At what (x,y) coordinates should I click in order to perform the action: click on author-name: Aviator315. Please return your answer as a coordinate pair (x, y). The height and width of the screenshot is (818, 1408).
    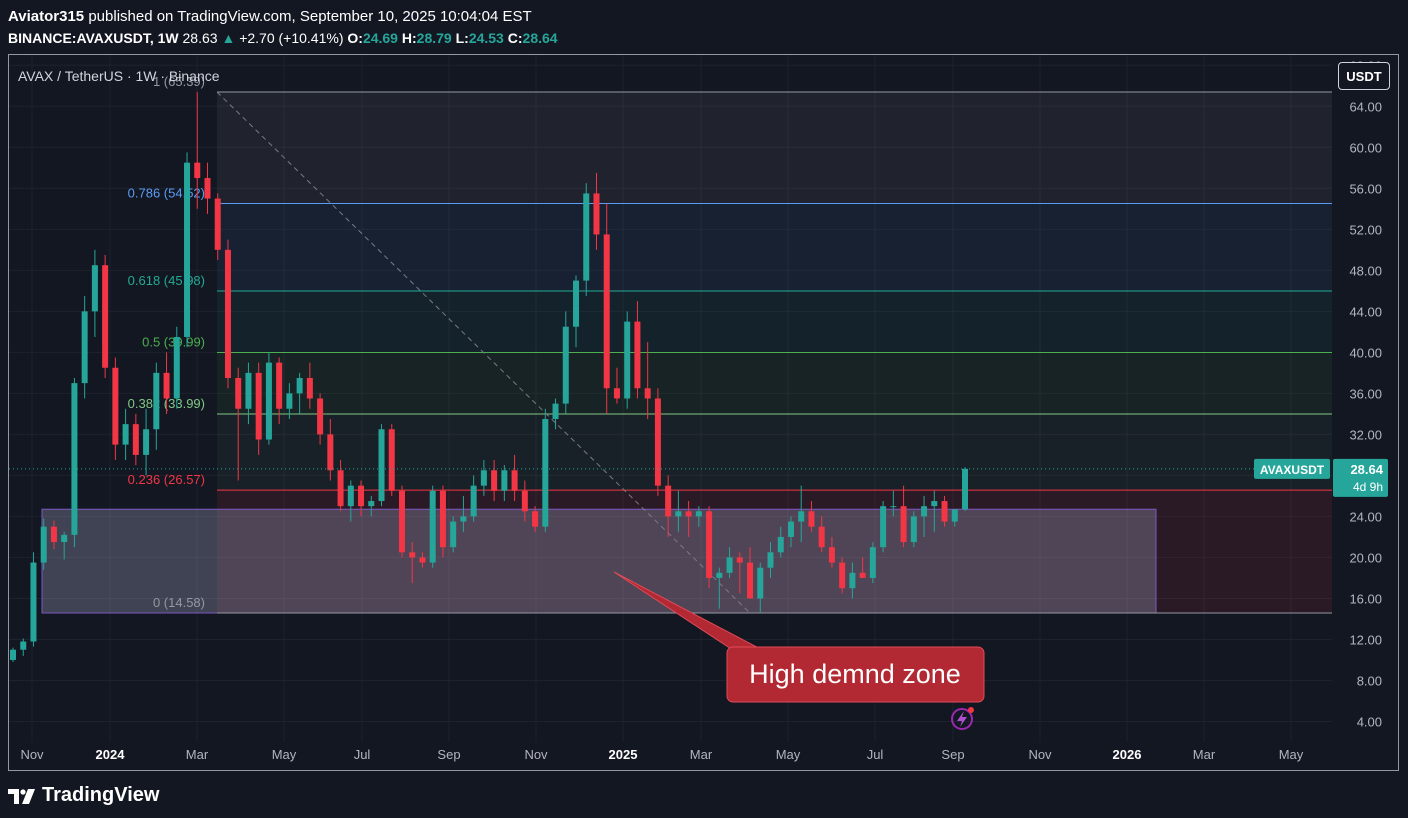
    Looking at the image, I should click on (46, 16).